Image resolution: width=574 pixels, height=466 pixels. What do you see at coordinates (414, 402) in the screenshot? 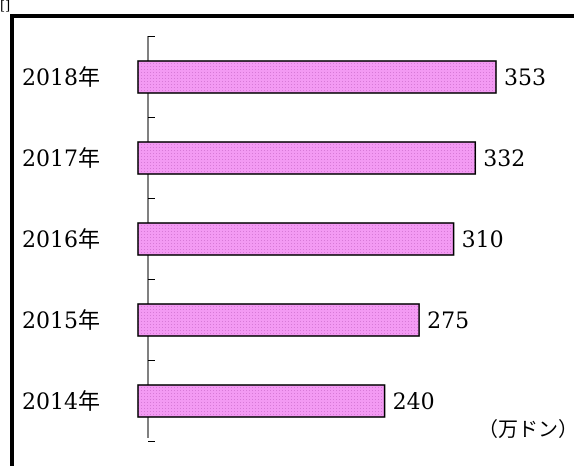
I see `value-label: 240` at bounding box center [414, 402].